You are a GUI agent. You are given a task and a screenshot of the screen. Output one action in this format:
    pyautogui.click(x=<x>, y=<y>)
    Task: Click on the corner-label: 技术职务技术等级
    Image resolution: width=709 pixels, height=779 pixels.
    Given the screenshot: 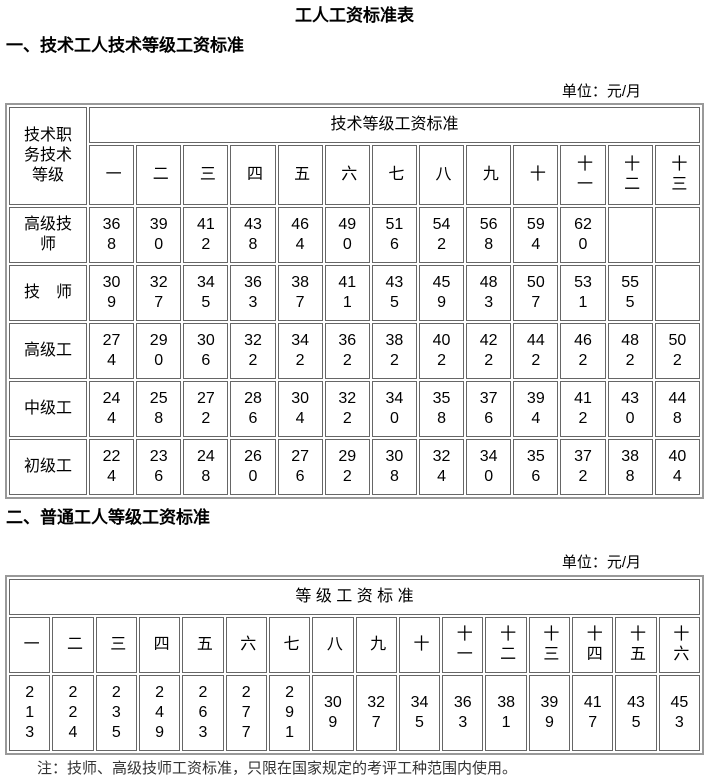 What is the action you would take?
    pyautogui.click(x=48, y=156)
    